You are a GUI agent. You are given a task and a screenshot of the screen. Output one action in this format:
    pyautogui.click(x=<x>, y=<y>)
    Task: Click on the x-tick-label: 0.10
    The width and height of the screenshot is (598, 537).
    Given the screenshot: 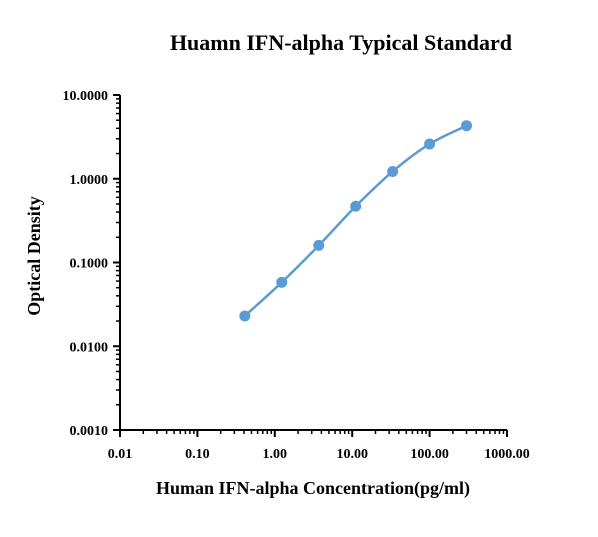 What is the action you would take?
    pyautogui.click(x=197, y=454)
    